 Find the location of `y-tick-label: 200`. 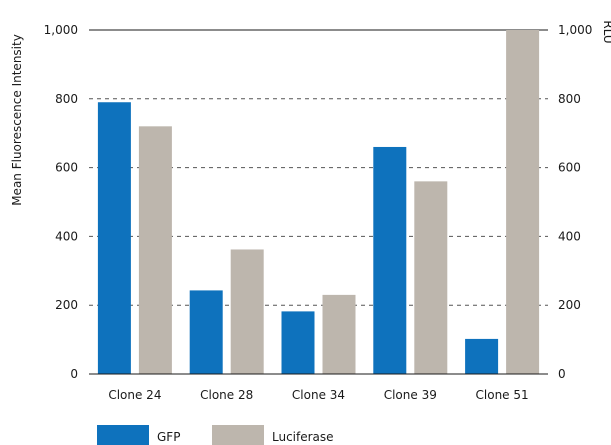

y-tick-label: 200 is located at coordinates (66, 305).